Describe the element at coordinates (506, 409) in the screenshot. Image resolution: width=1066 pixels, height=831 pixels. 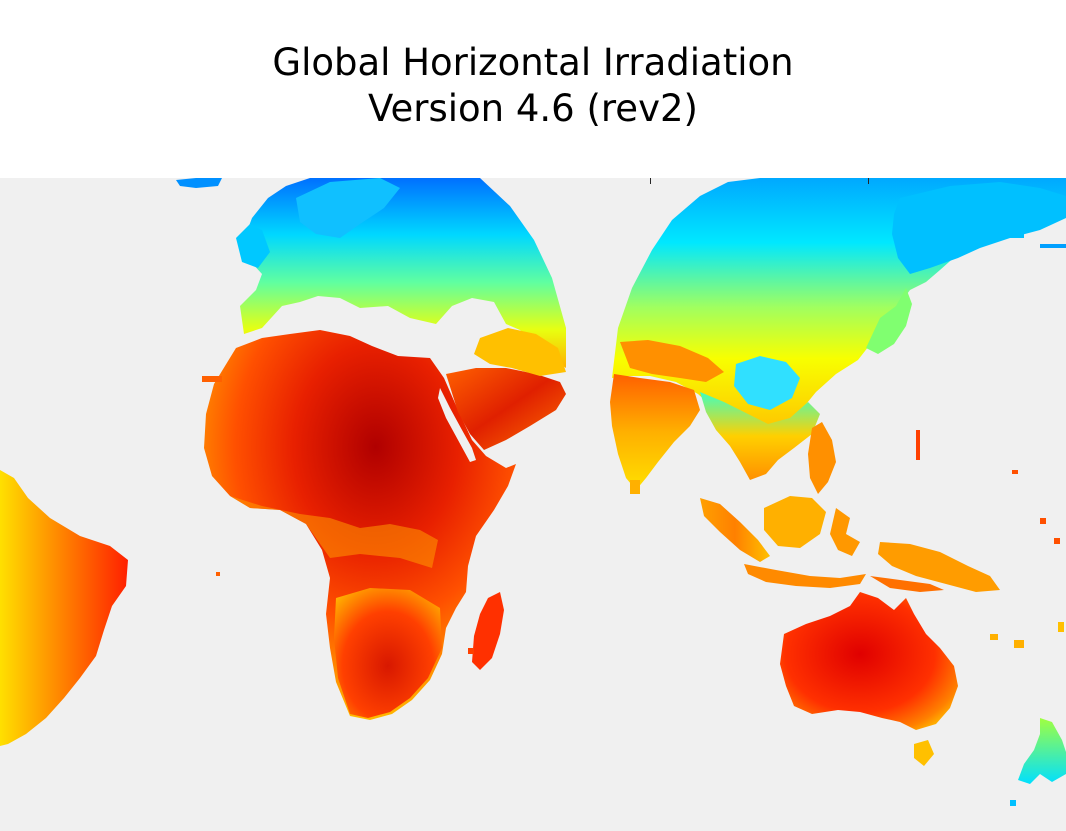
I see `region-arabia` at that location.